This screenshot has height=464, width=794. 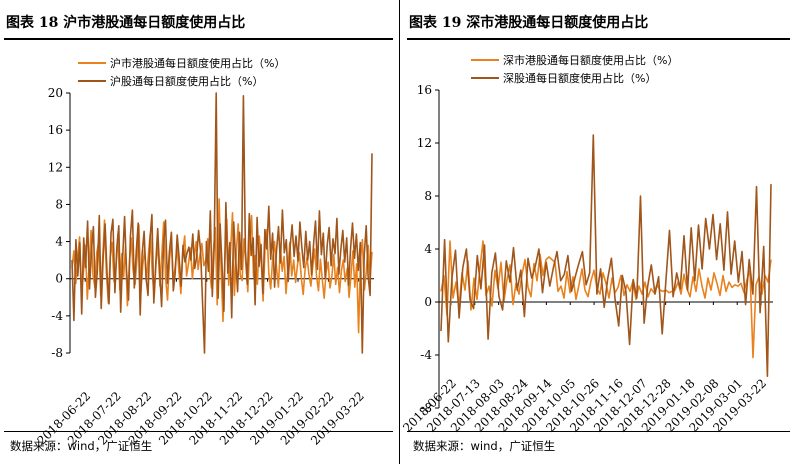 I want to click on chart-title: 图表 18 沪市港股通每日额度使用占比, so click(x=126, y=23).